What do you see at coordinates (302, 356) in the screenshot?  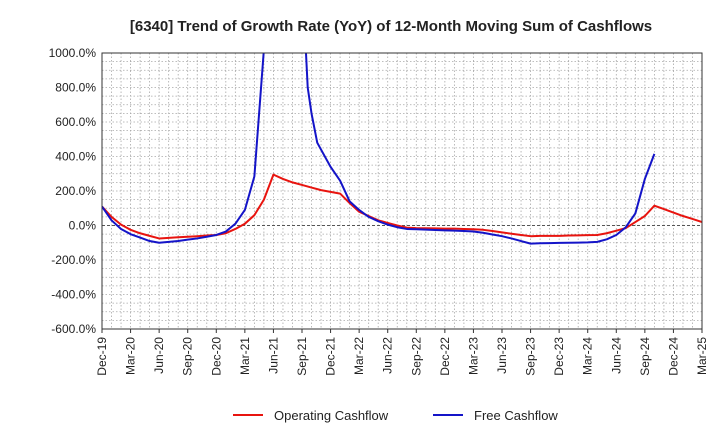 I see `x-tick-label: Sep-21` at bounding box center [302, 356].